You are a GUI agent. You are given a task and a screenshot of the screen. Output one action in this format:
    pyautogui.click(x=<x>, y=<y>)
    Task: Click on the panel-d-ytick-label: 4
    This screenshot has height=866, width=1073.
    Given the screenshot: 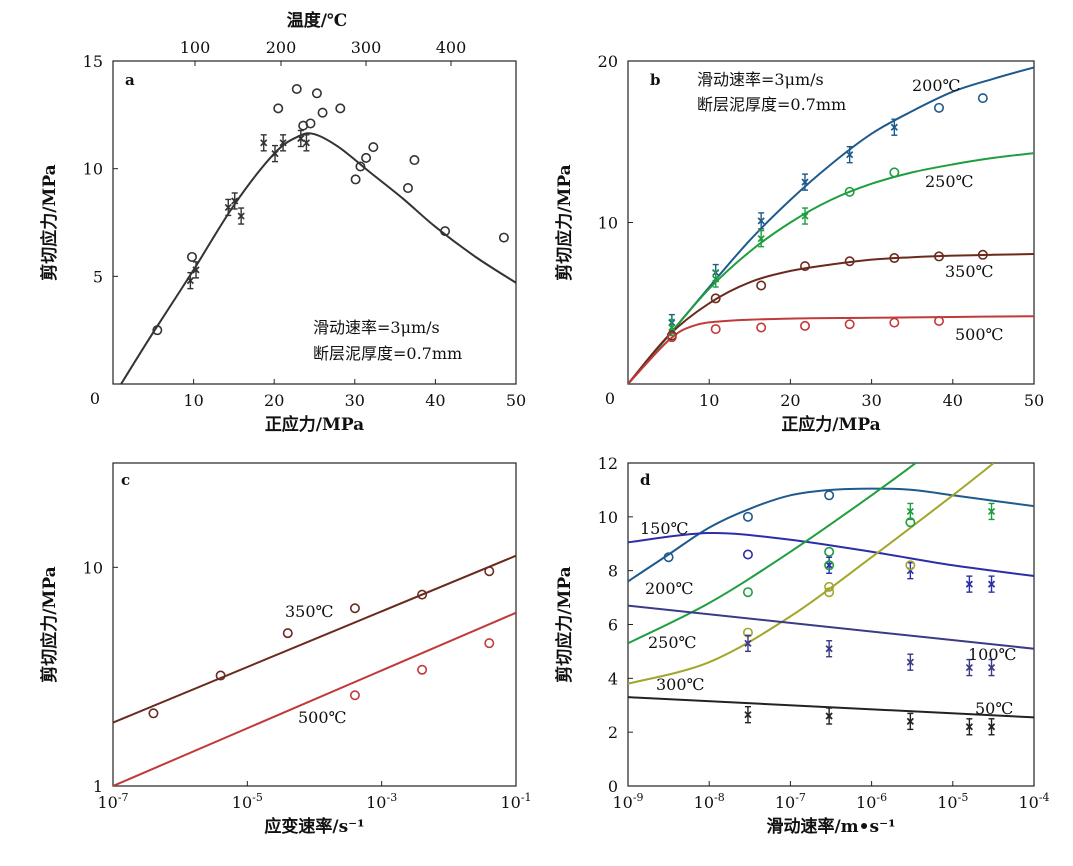 What is the action you would take?
    pyautogui.click(x=613, y=678)
    